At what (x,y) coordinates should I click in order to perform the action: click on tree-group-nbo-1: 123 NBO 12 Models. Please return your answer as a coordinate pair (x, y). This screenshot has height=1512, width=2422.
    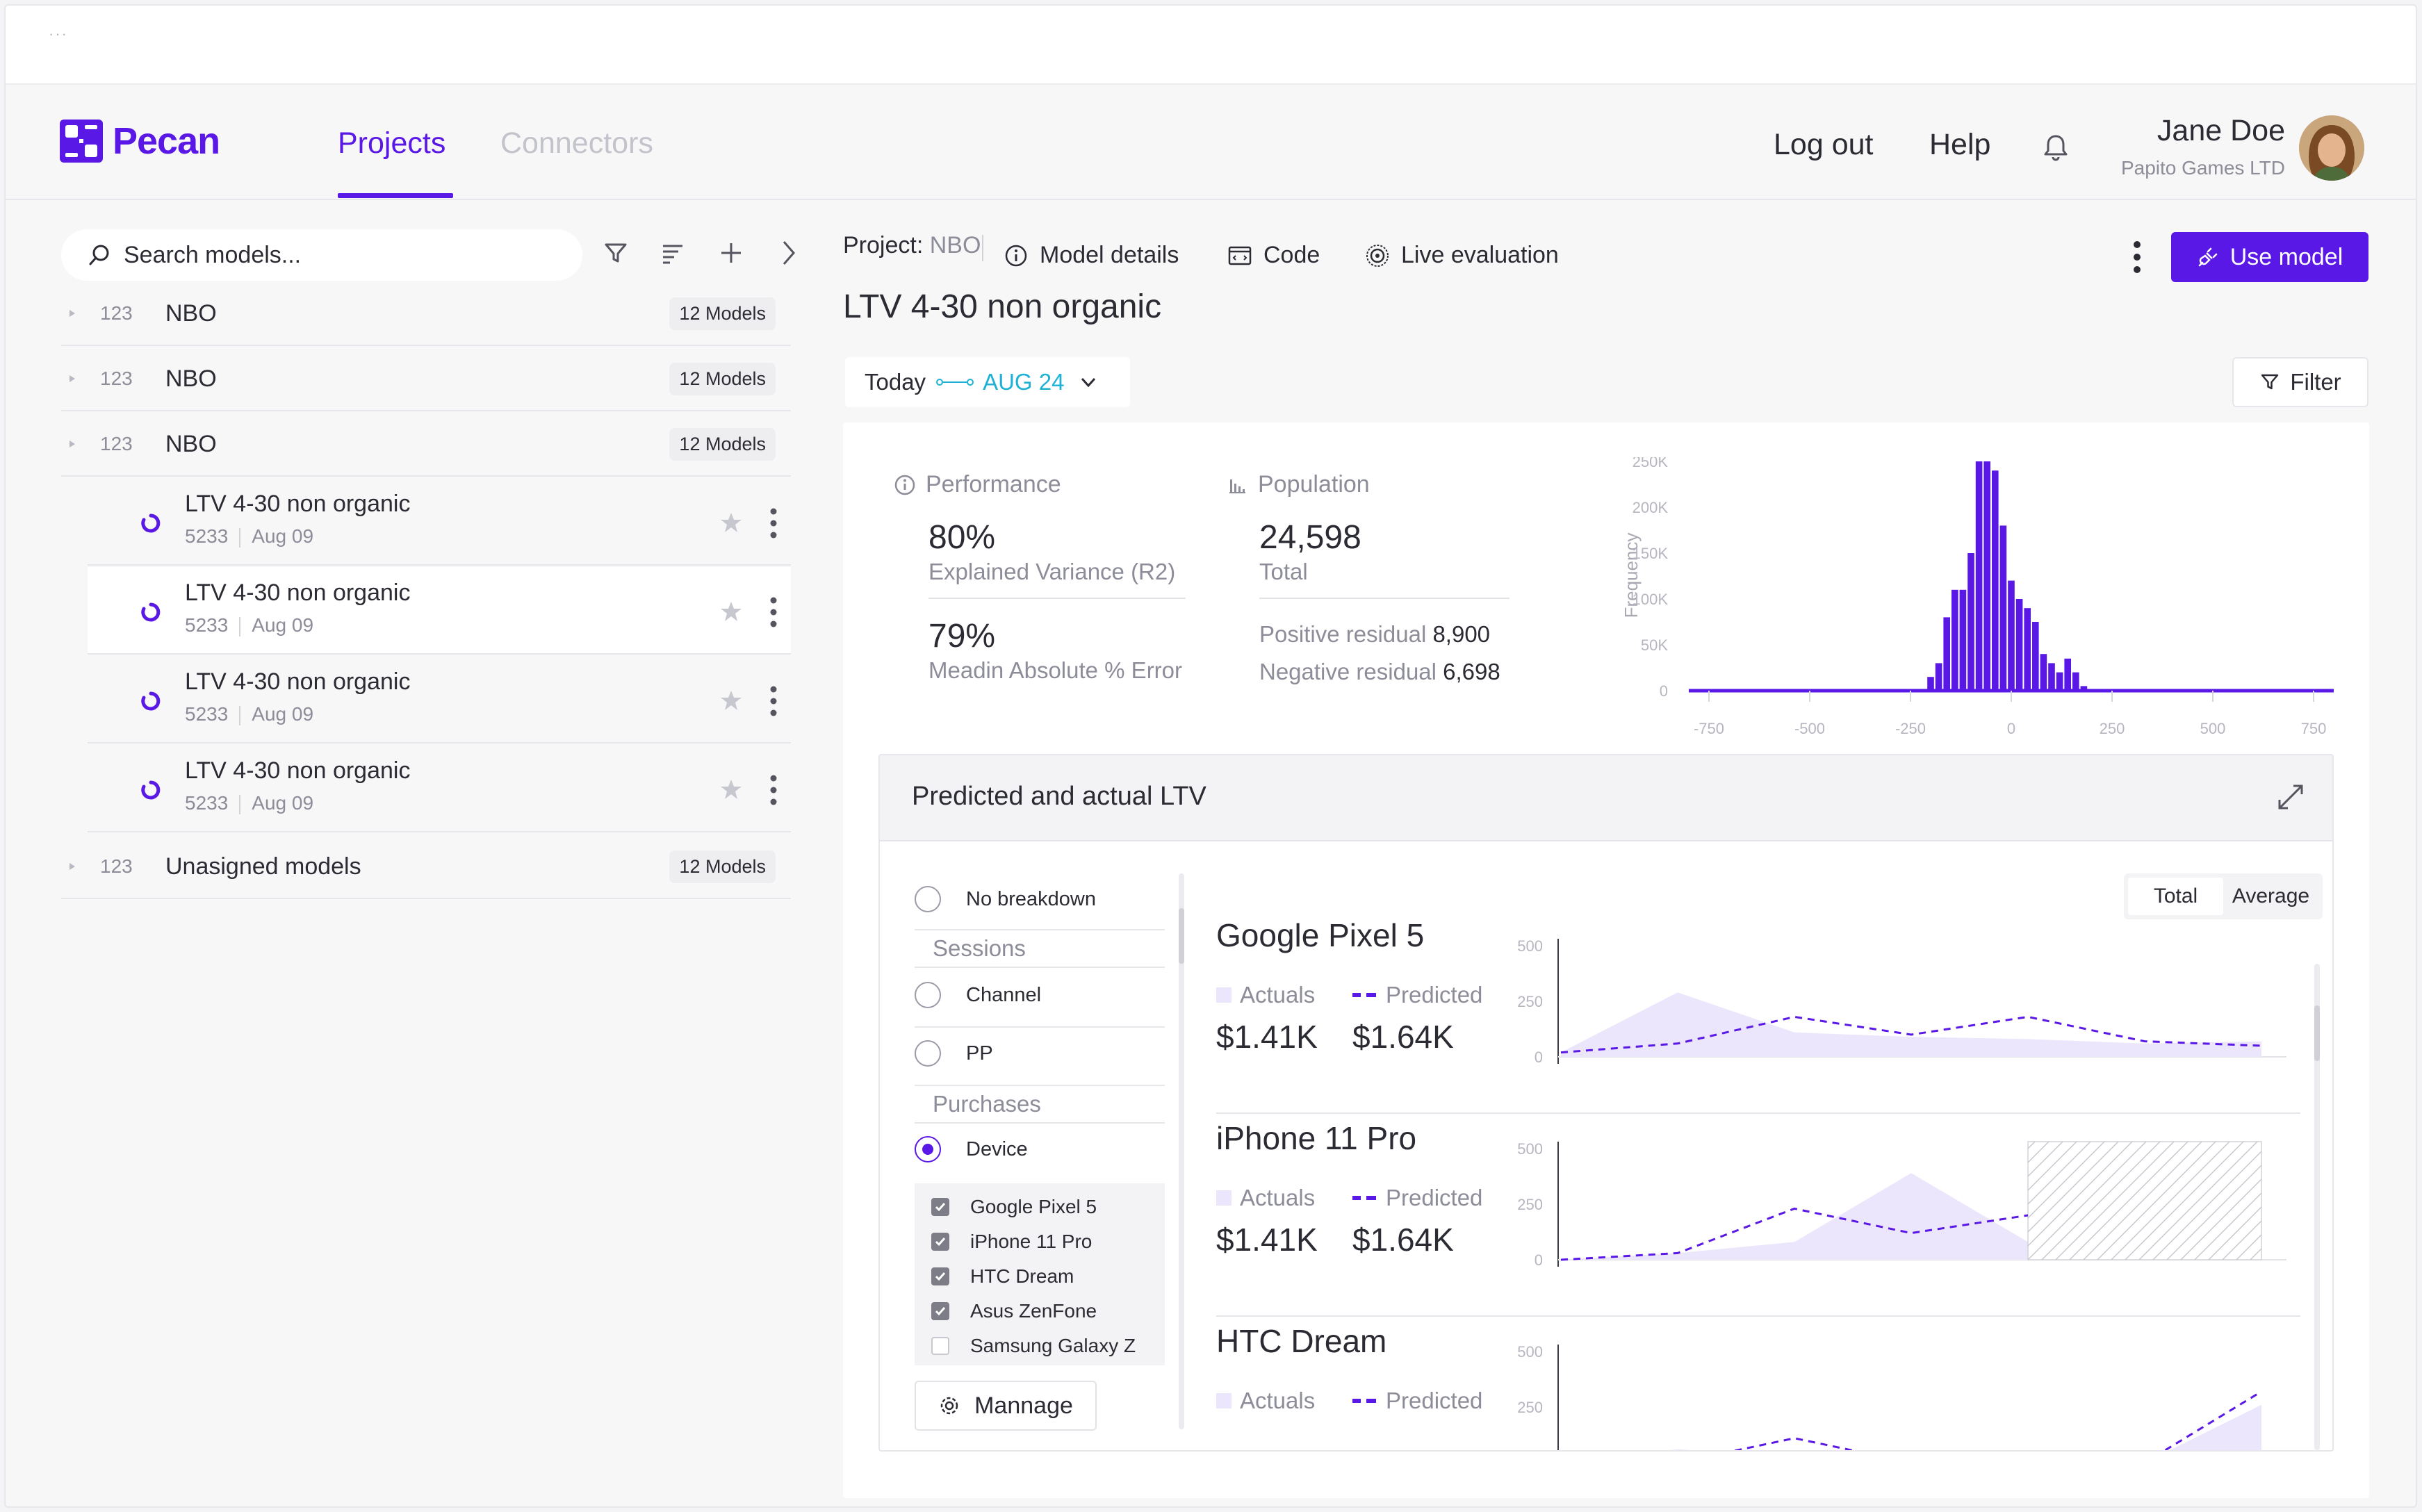
    Looking at the image, I should click on (426, 314).